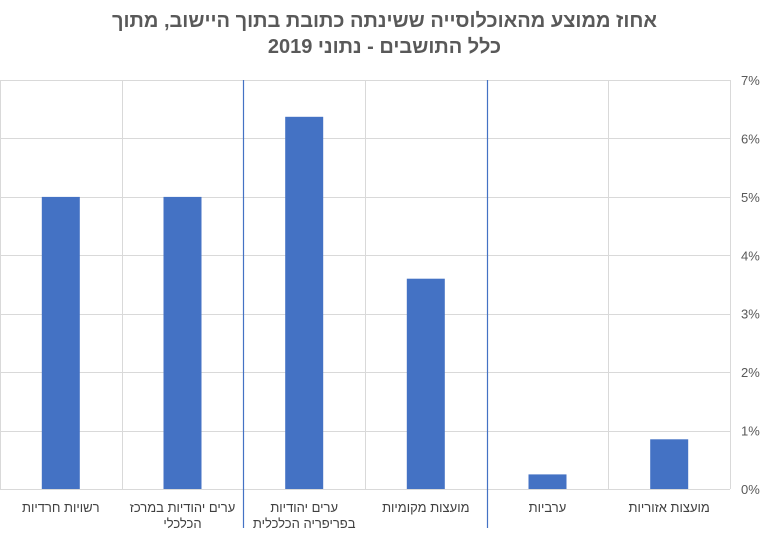  I want to click on category-label-1-line-0: ערביות, so click(548, 507).